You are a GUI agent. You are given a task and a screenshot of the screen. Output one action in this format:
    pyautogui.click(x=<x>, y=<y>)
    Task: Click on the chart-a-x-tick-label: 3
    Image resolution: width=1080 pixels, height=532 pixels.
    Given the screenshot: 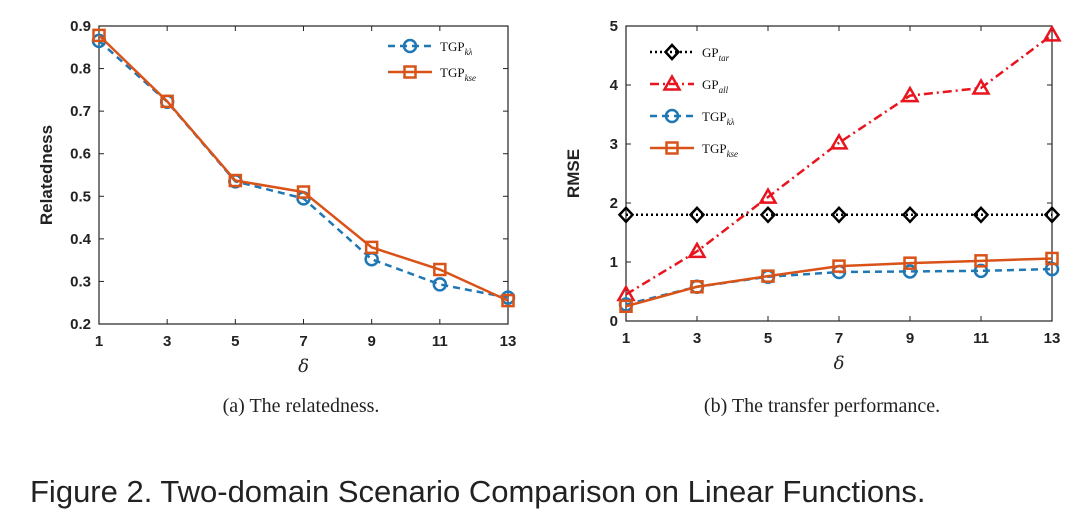 What is the action you would take?
    pyautogui.click(x=167, y=341)
    